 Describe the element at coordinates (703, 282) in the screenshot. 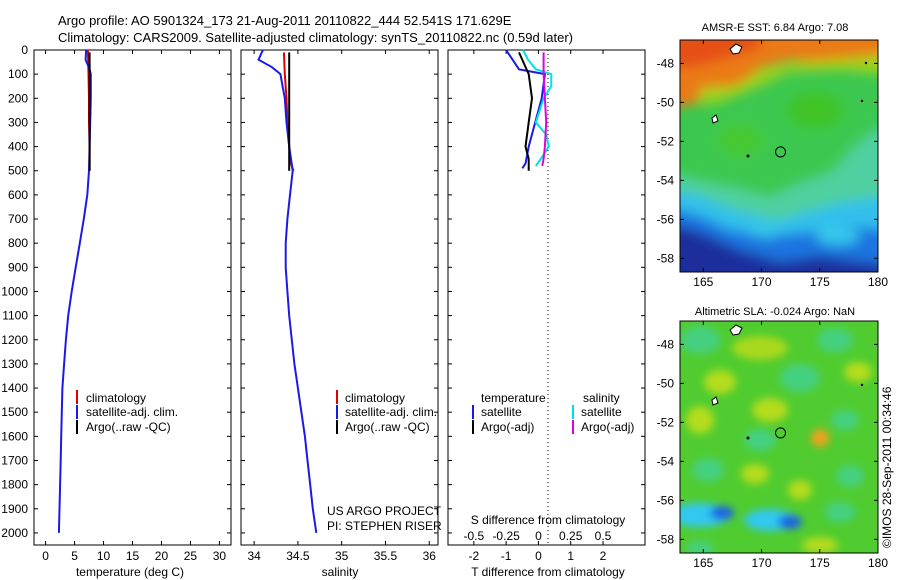

I see `lon-tick-label: 165` at that location.